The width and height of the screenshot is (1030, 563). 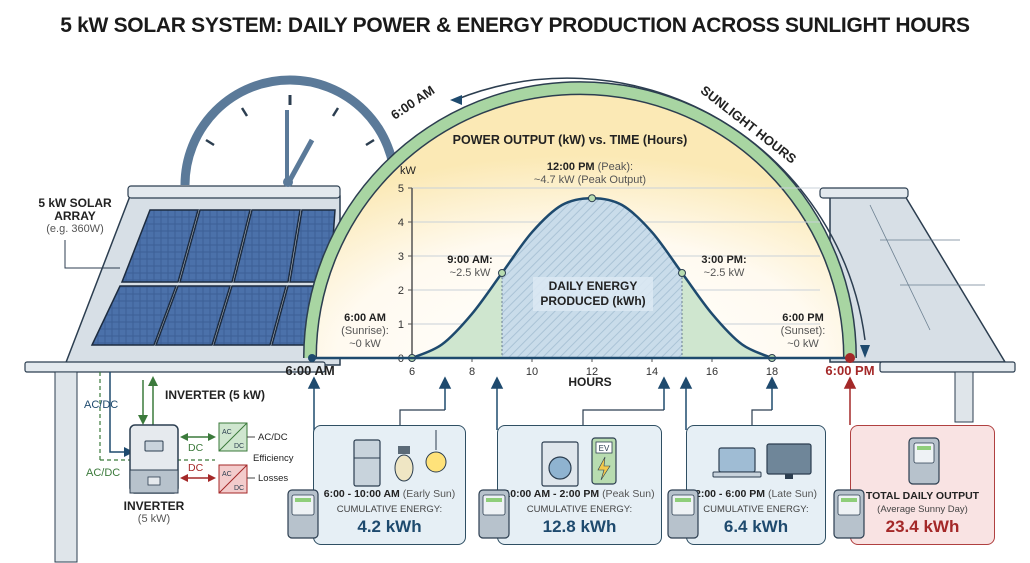 I want to click on annotation-sunrise: 6:00 AM (Sunrise): ~0 kW, so click(x=365, y=331).